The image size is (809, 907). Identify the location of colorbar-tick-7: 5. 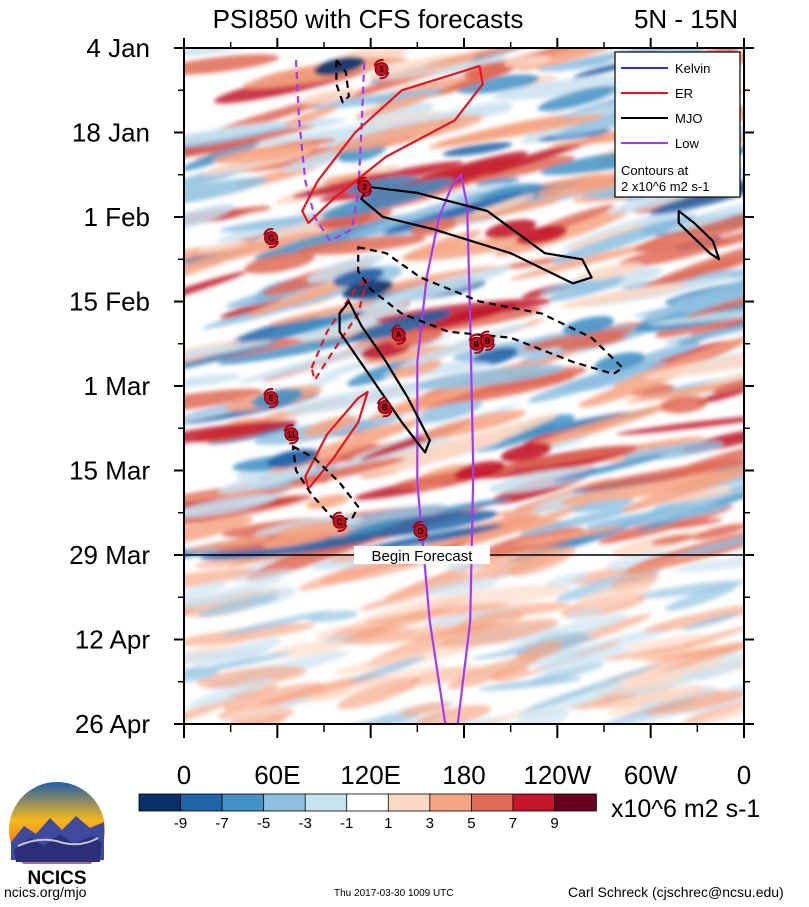
(471, 823).